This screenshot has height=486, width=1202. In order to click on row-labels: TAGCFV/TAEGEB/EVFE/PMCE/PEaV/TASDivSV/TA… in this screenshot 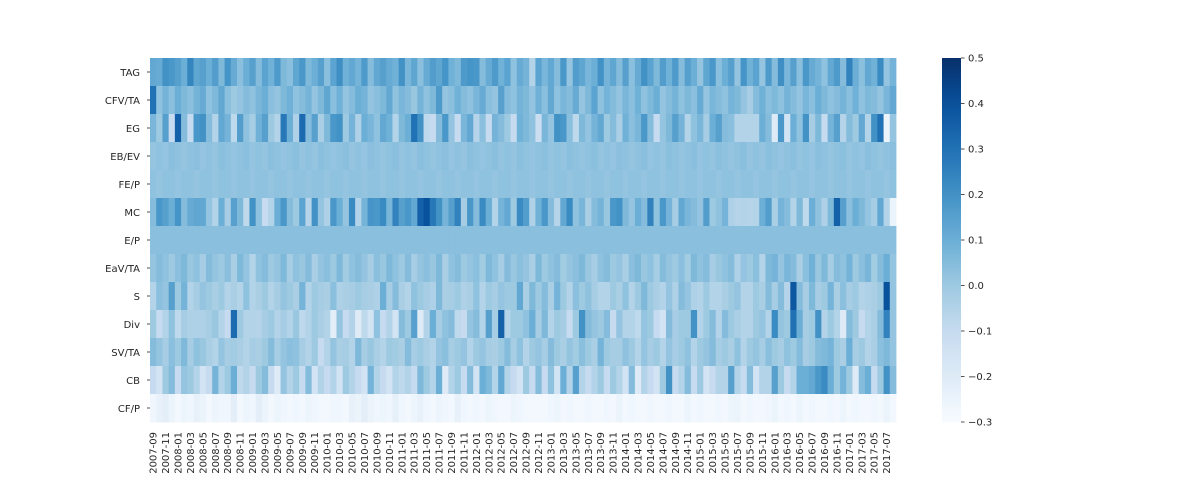, I will do `click(127, 241)`.